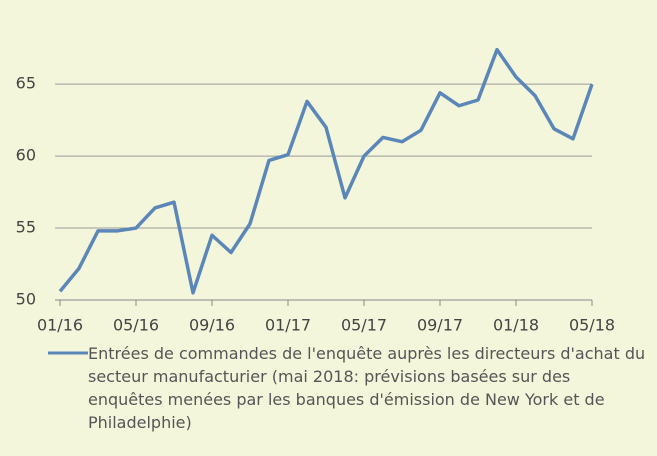 The image size is (657, 456). Describe the element at coordinates (136, 325) in the screenshot. I see `x-tick-label: 05/16` at that location.